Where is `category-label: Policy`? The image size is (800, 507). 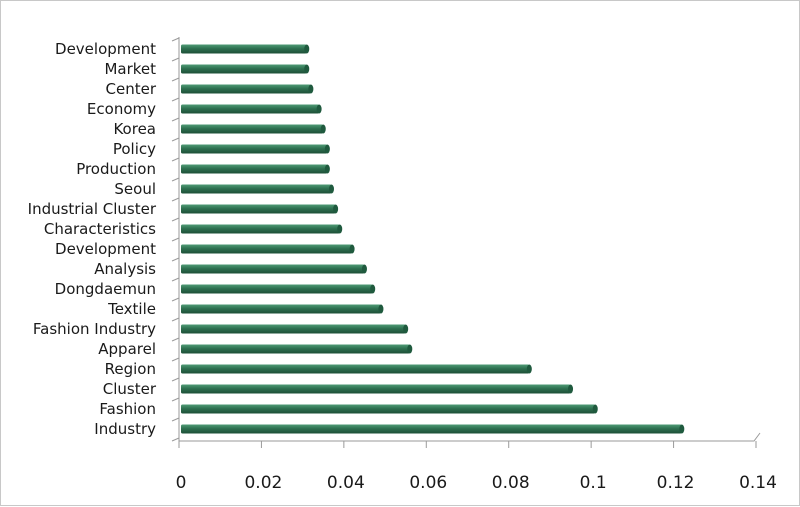 category-label: Policy is located at coordinates (134, 149).